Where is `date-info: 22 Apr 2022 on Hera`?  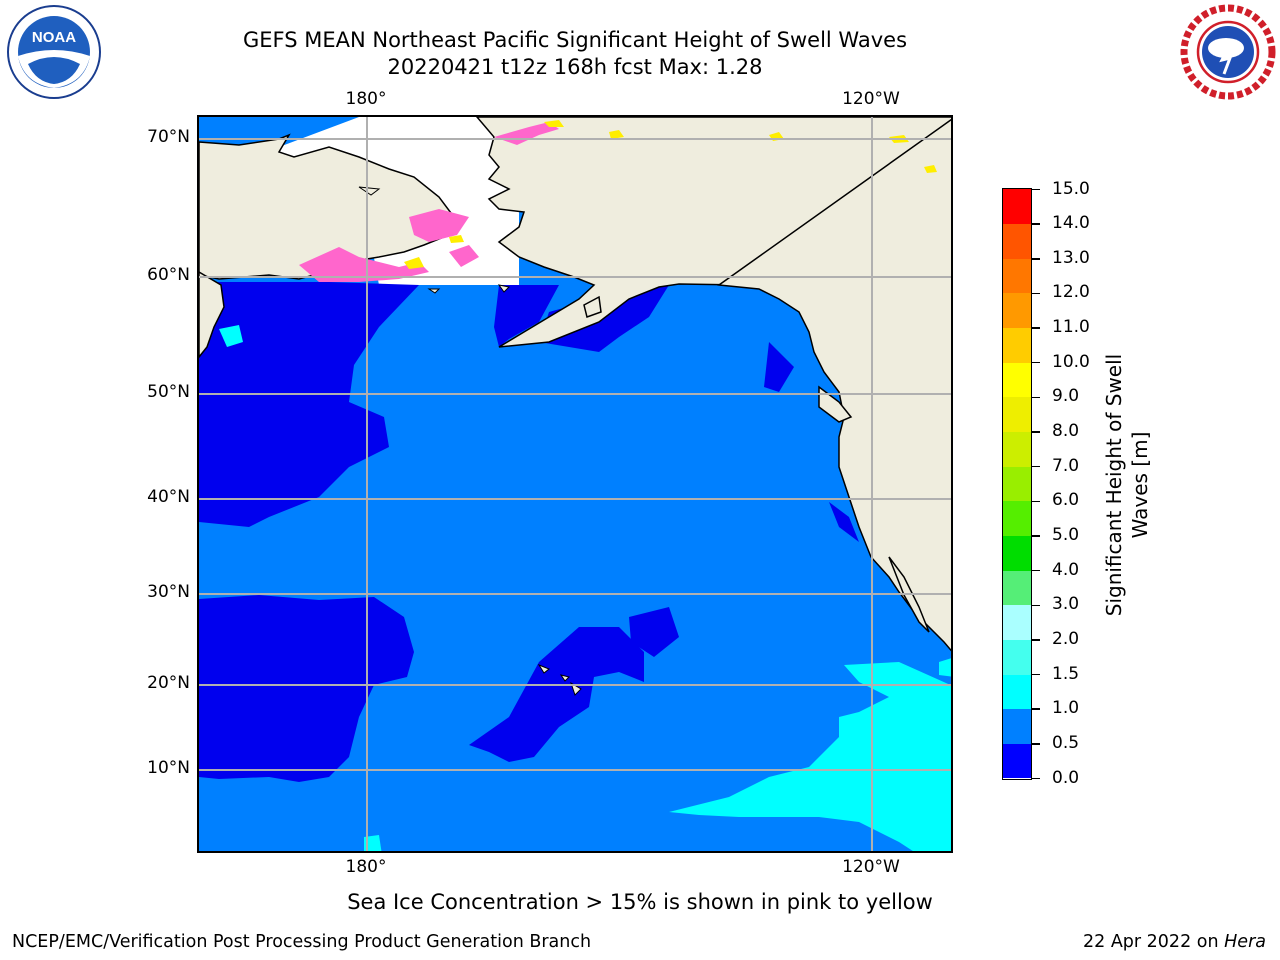
date-info: 22 Apr 2022 on Hera is located at coordinates (1174, 942).